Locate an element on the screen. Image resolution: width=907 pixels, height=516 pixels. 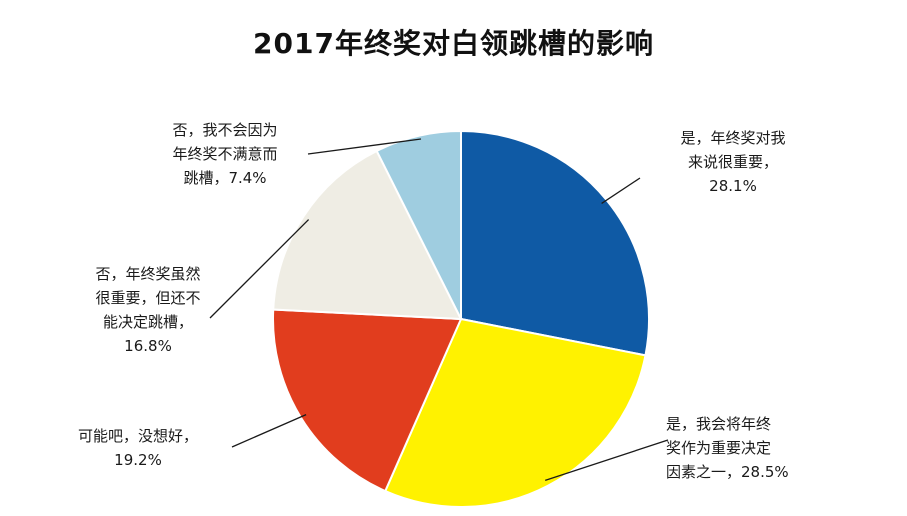
slice-label-3: 否，年终奖虽然 很重要，但还不 能决定跳槽， 16.8% is located at coordinates (148, 310).